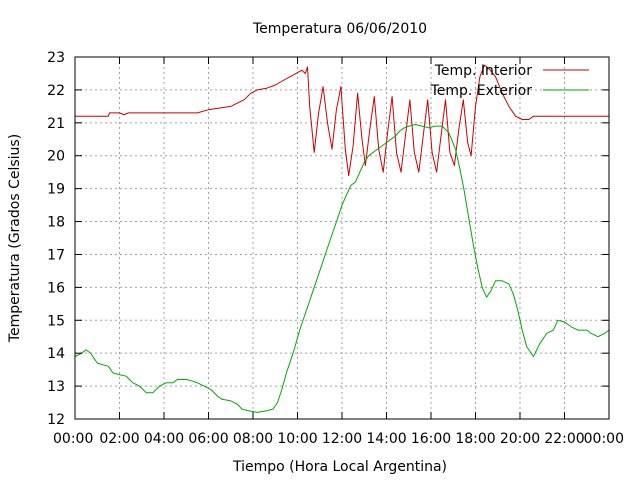  What do you see at coordinates (56, 354) in the screenshot?
I see `y-tick-label: 14` at bounding box center [56, 354].